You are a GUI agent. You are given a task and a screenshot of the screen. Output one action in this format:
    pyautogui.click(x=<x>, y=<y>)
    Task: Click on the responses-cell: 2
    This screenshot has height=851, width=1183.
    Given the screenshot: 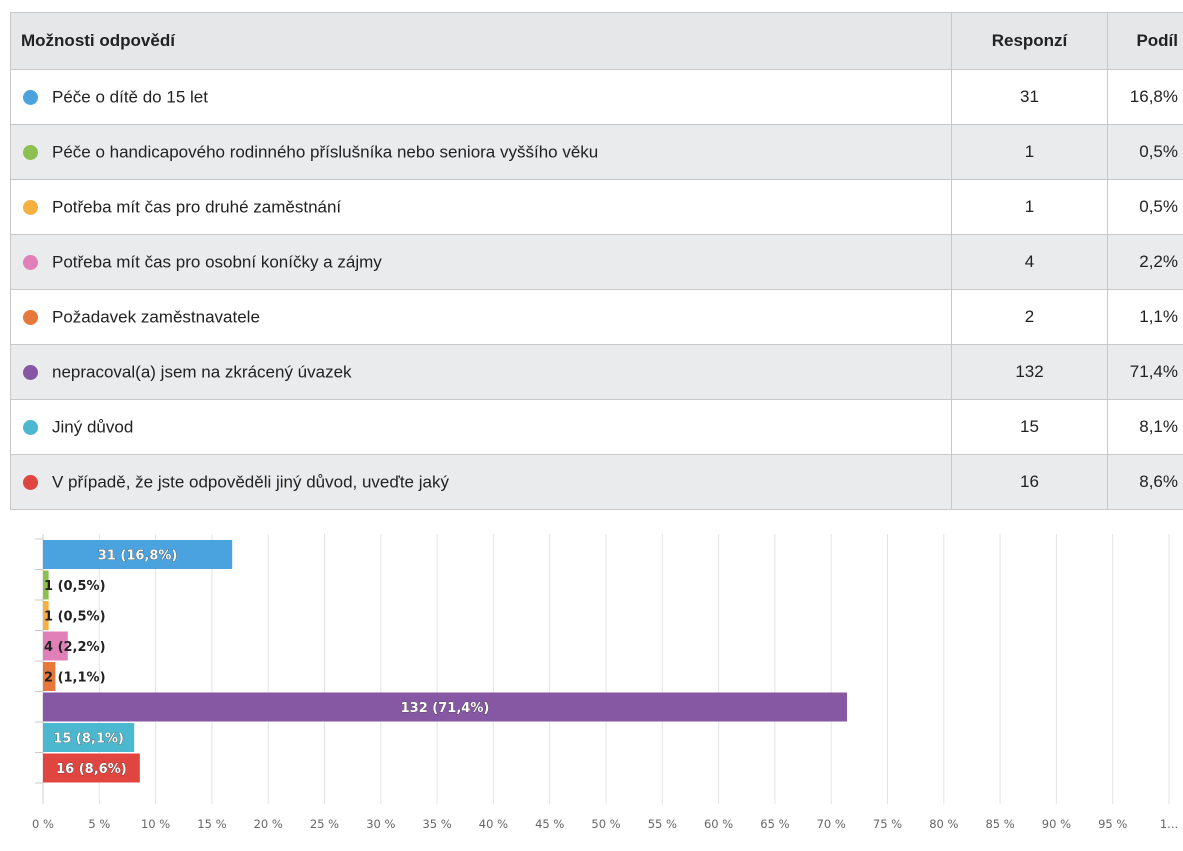 What is the action you would take?
    pyautogui.click(x=1029, y=317)
    